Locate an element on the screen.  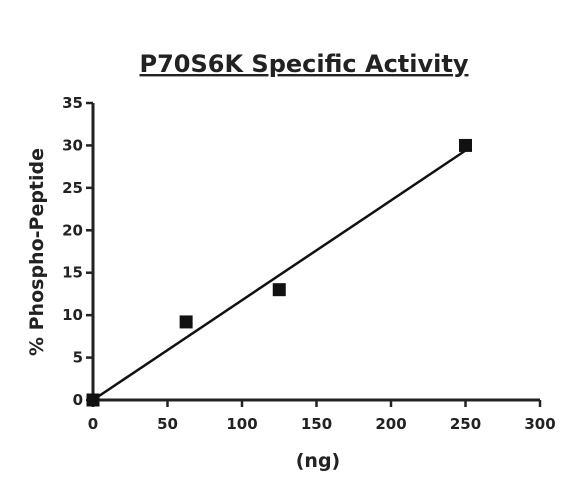
x-tick-label: 100 is located at coordinates (241, 424).